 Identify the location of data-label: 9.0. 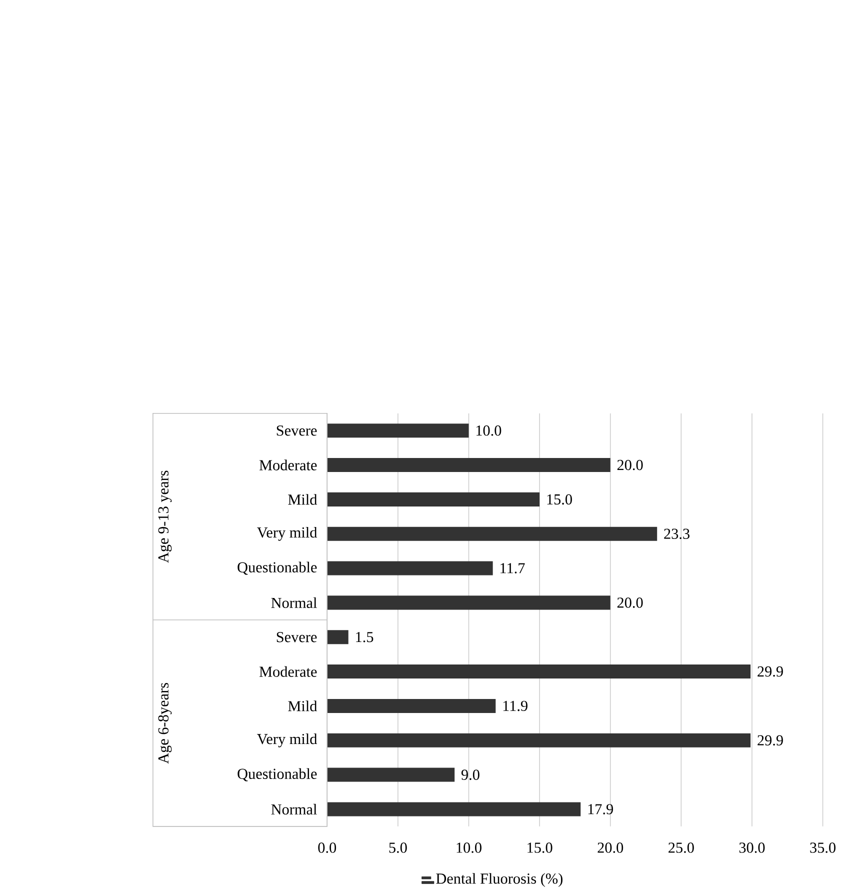
(470, 775).